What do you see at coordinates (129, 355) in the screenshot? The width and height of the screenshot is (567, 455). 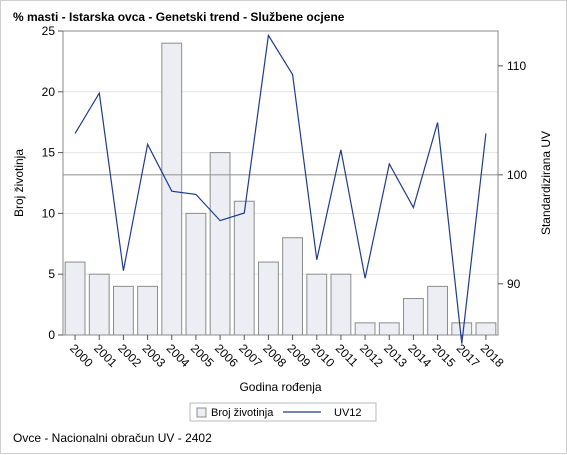 I see `x-tick-label: 2002` at bounding box center [129, 355].